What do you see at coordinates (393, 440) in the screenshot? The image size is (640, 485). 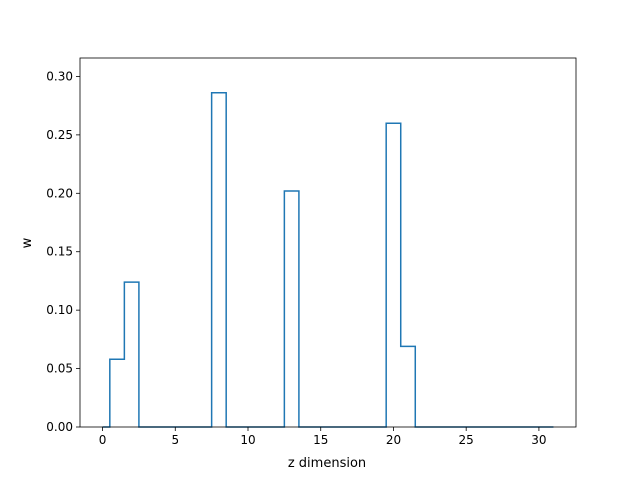 I see `x-tick-label: 20` at bounding box center [393, 440].